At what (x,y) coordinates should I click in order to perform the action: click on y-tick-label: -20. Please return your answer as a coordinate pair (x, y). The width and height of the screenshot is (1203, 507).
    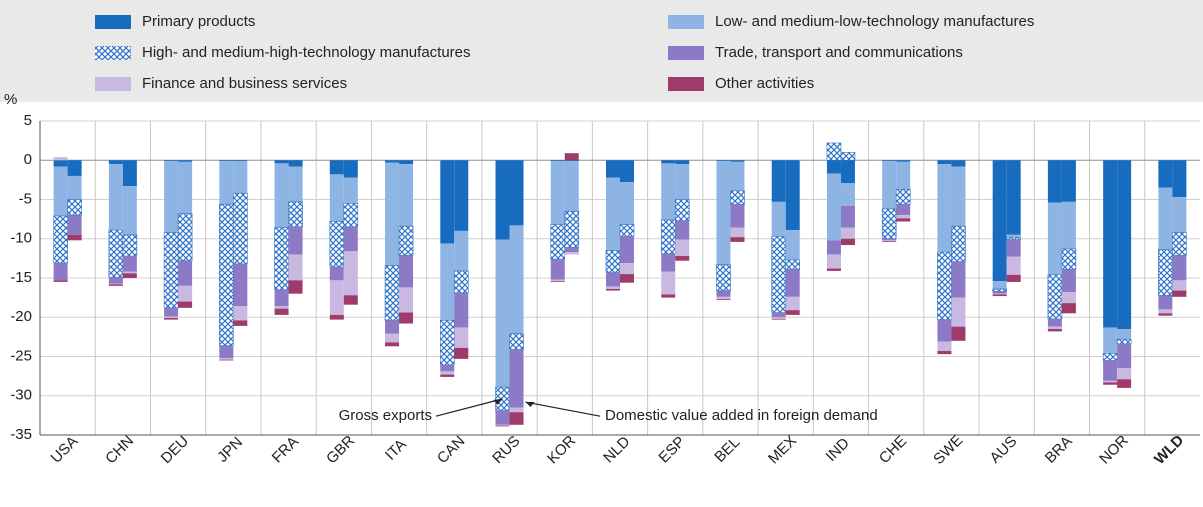
    Looking at the image, I should click on (21, 316).